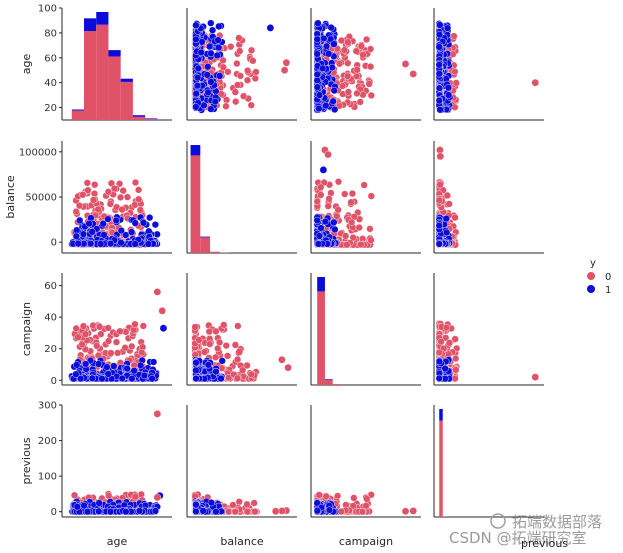  What do you see at coordinates (365, 329) in the screenshot?
I see `panel-campaign-vs-campaign` at bounding box center [365, 329].